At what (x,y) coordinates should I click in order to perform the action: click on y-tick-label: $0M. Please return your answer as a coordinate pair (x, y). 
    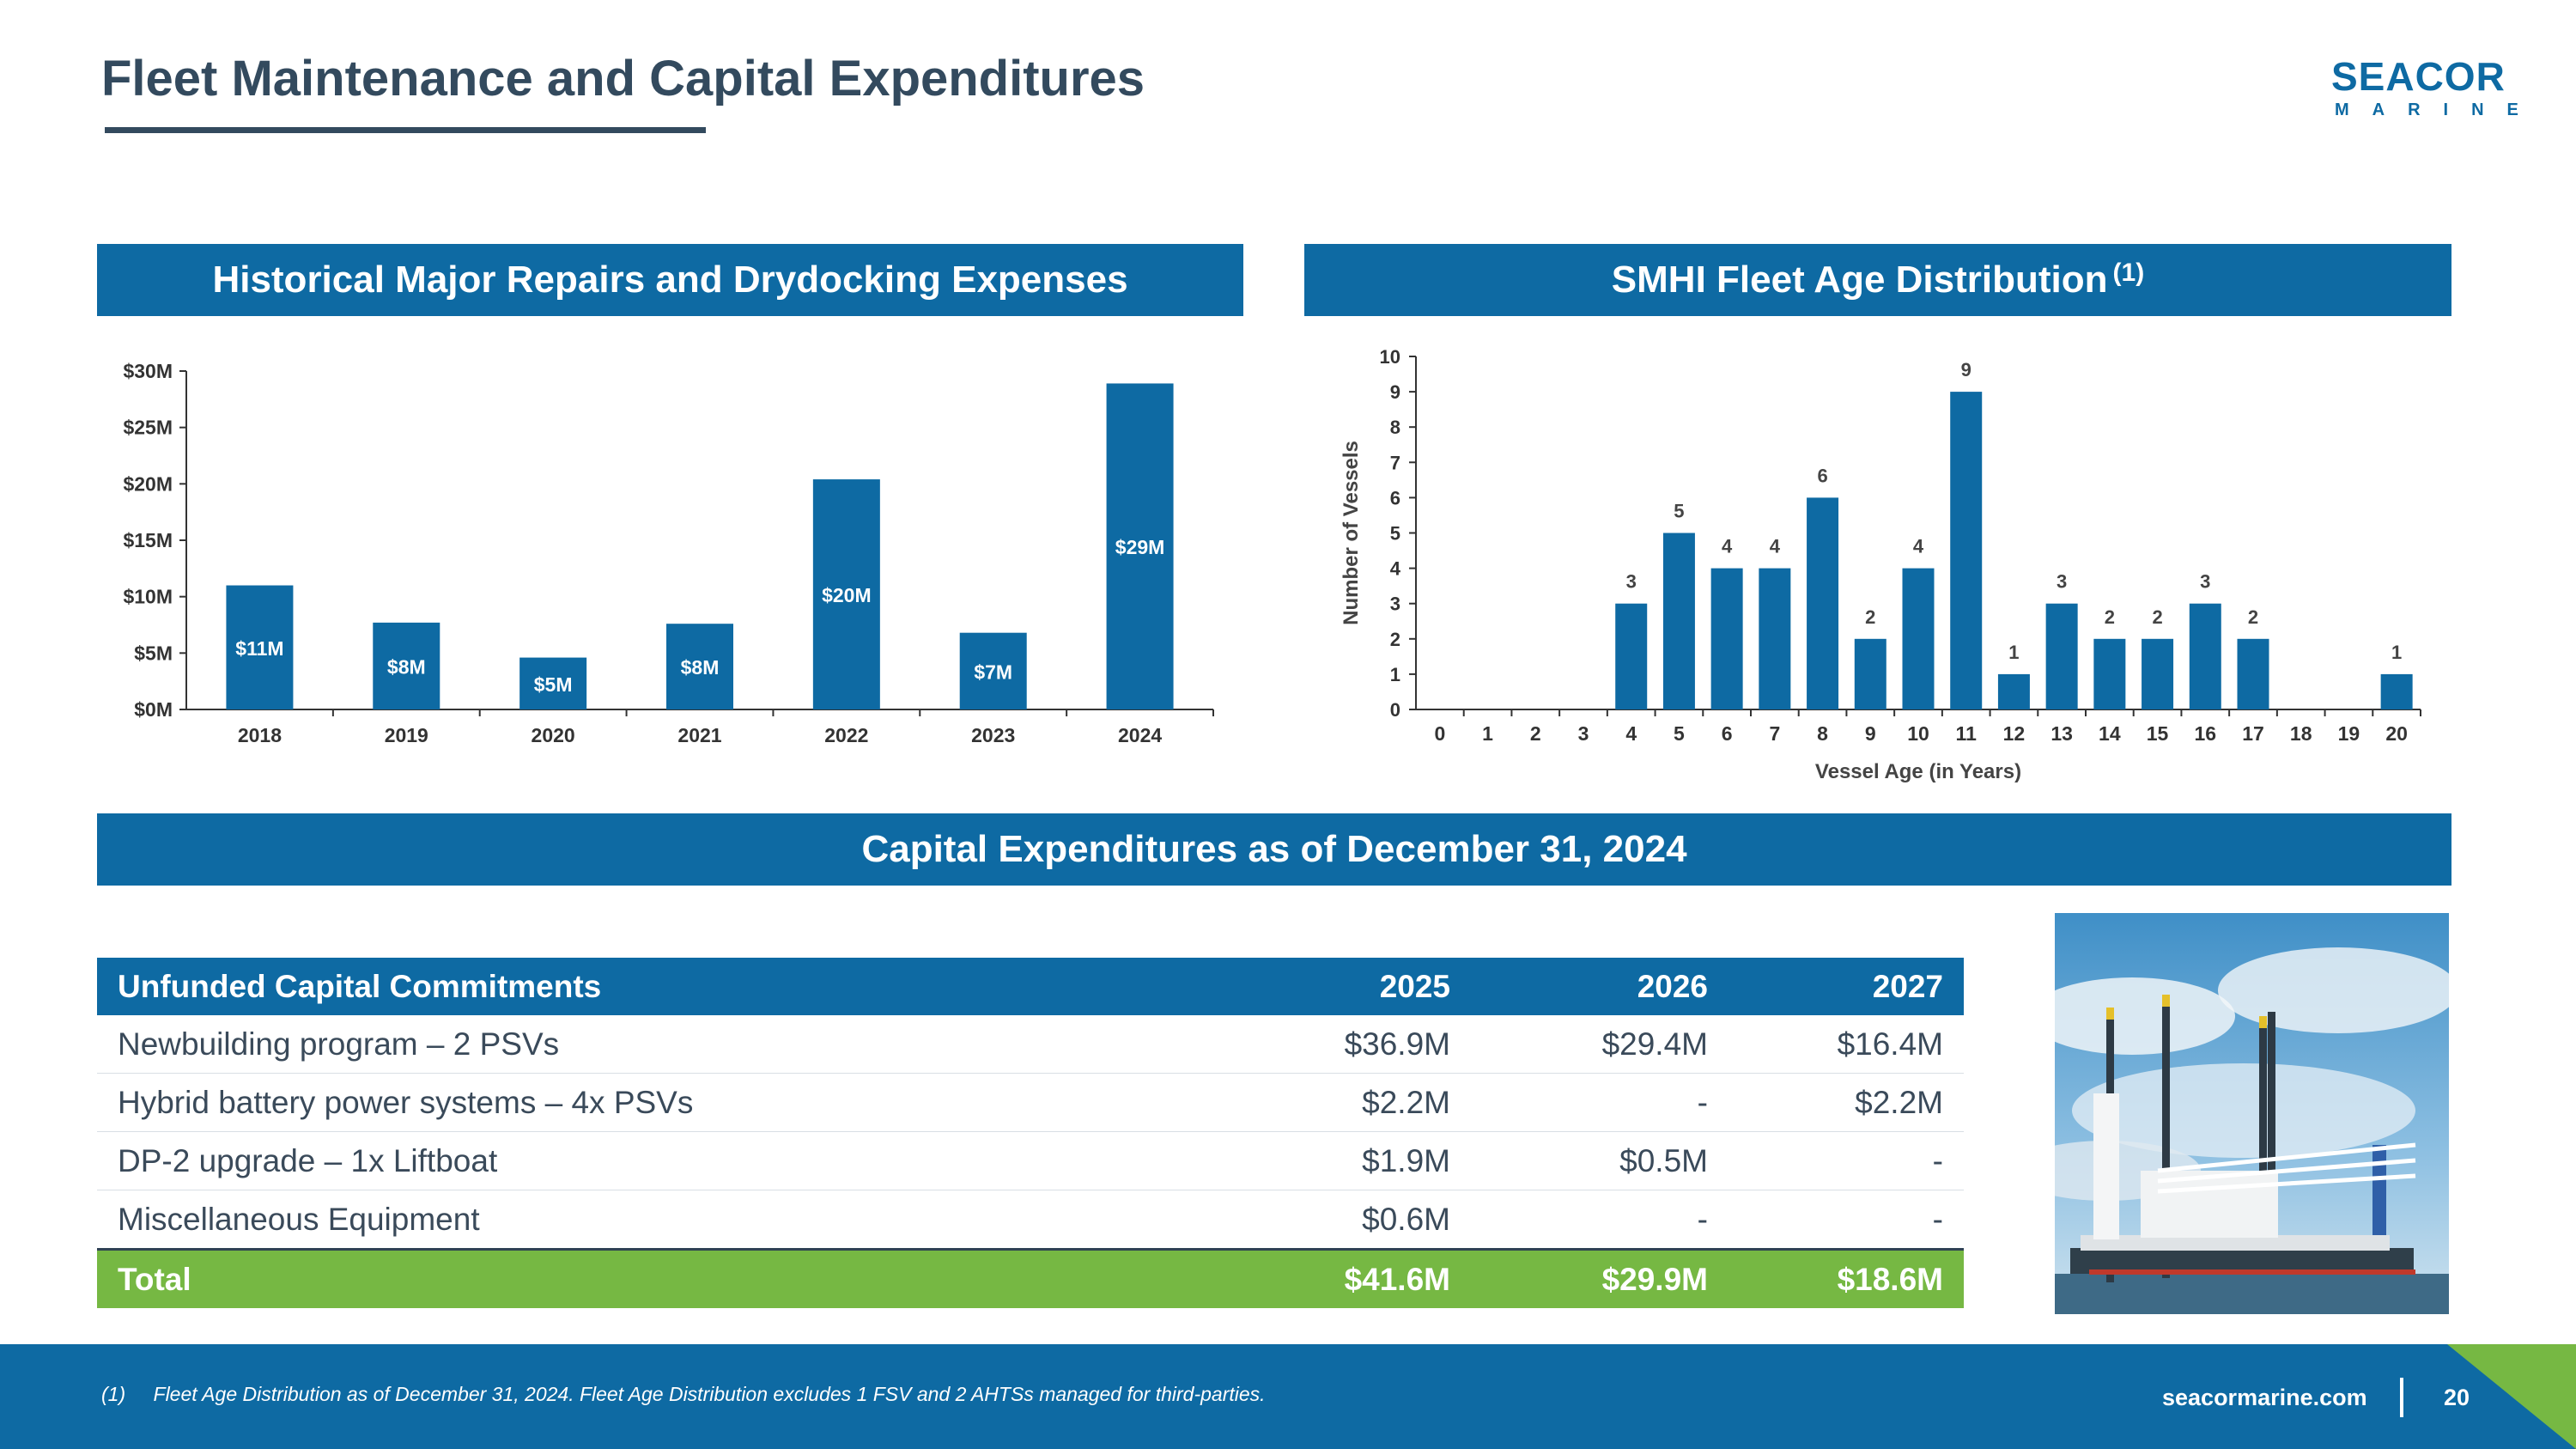
    Looking at the image, I should click on (153, 709).